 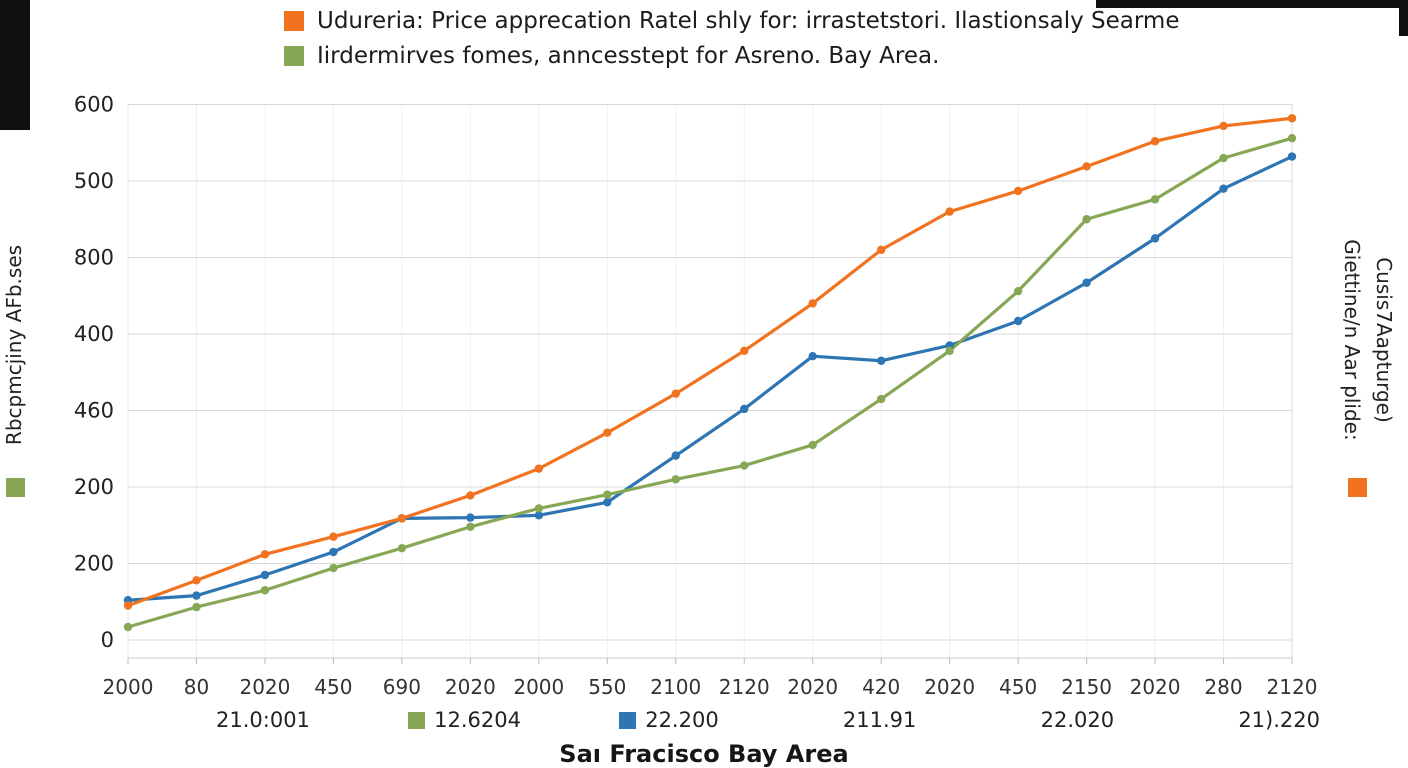 I want to click on legend-swatch-green, so click(x=294, y=56).